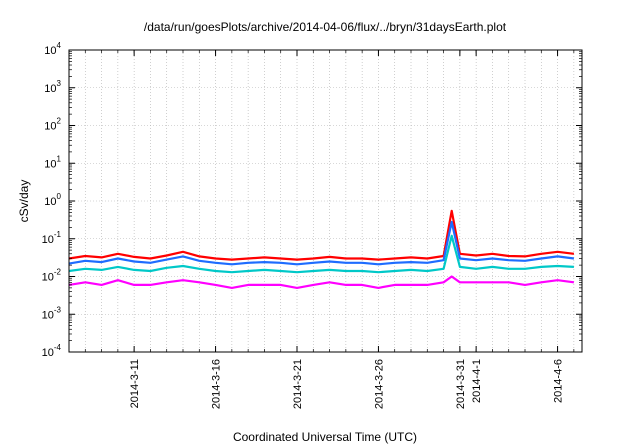  I want to click on y-tick-label: 10¹, so click(52, 162).